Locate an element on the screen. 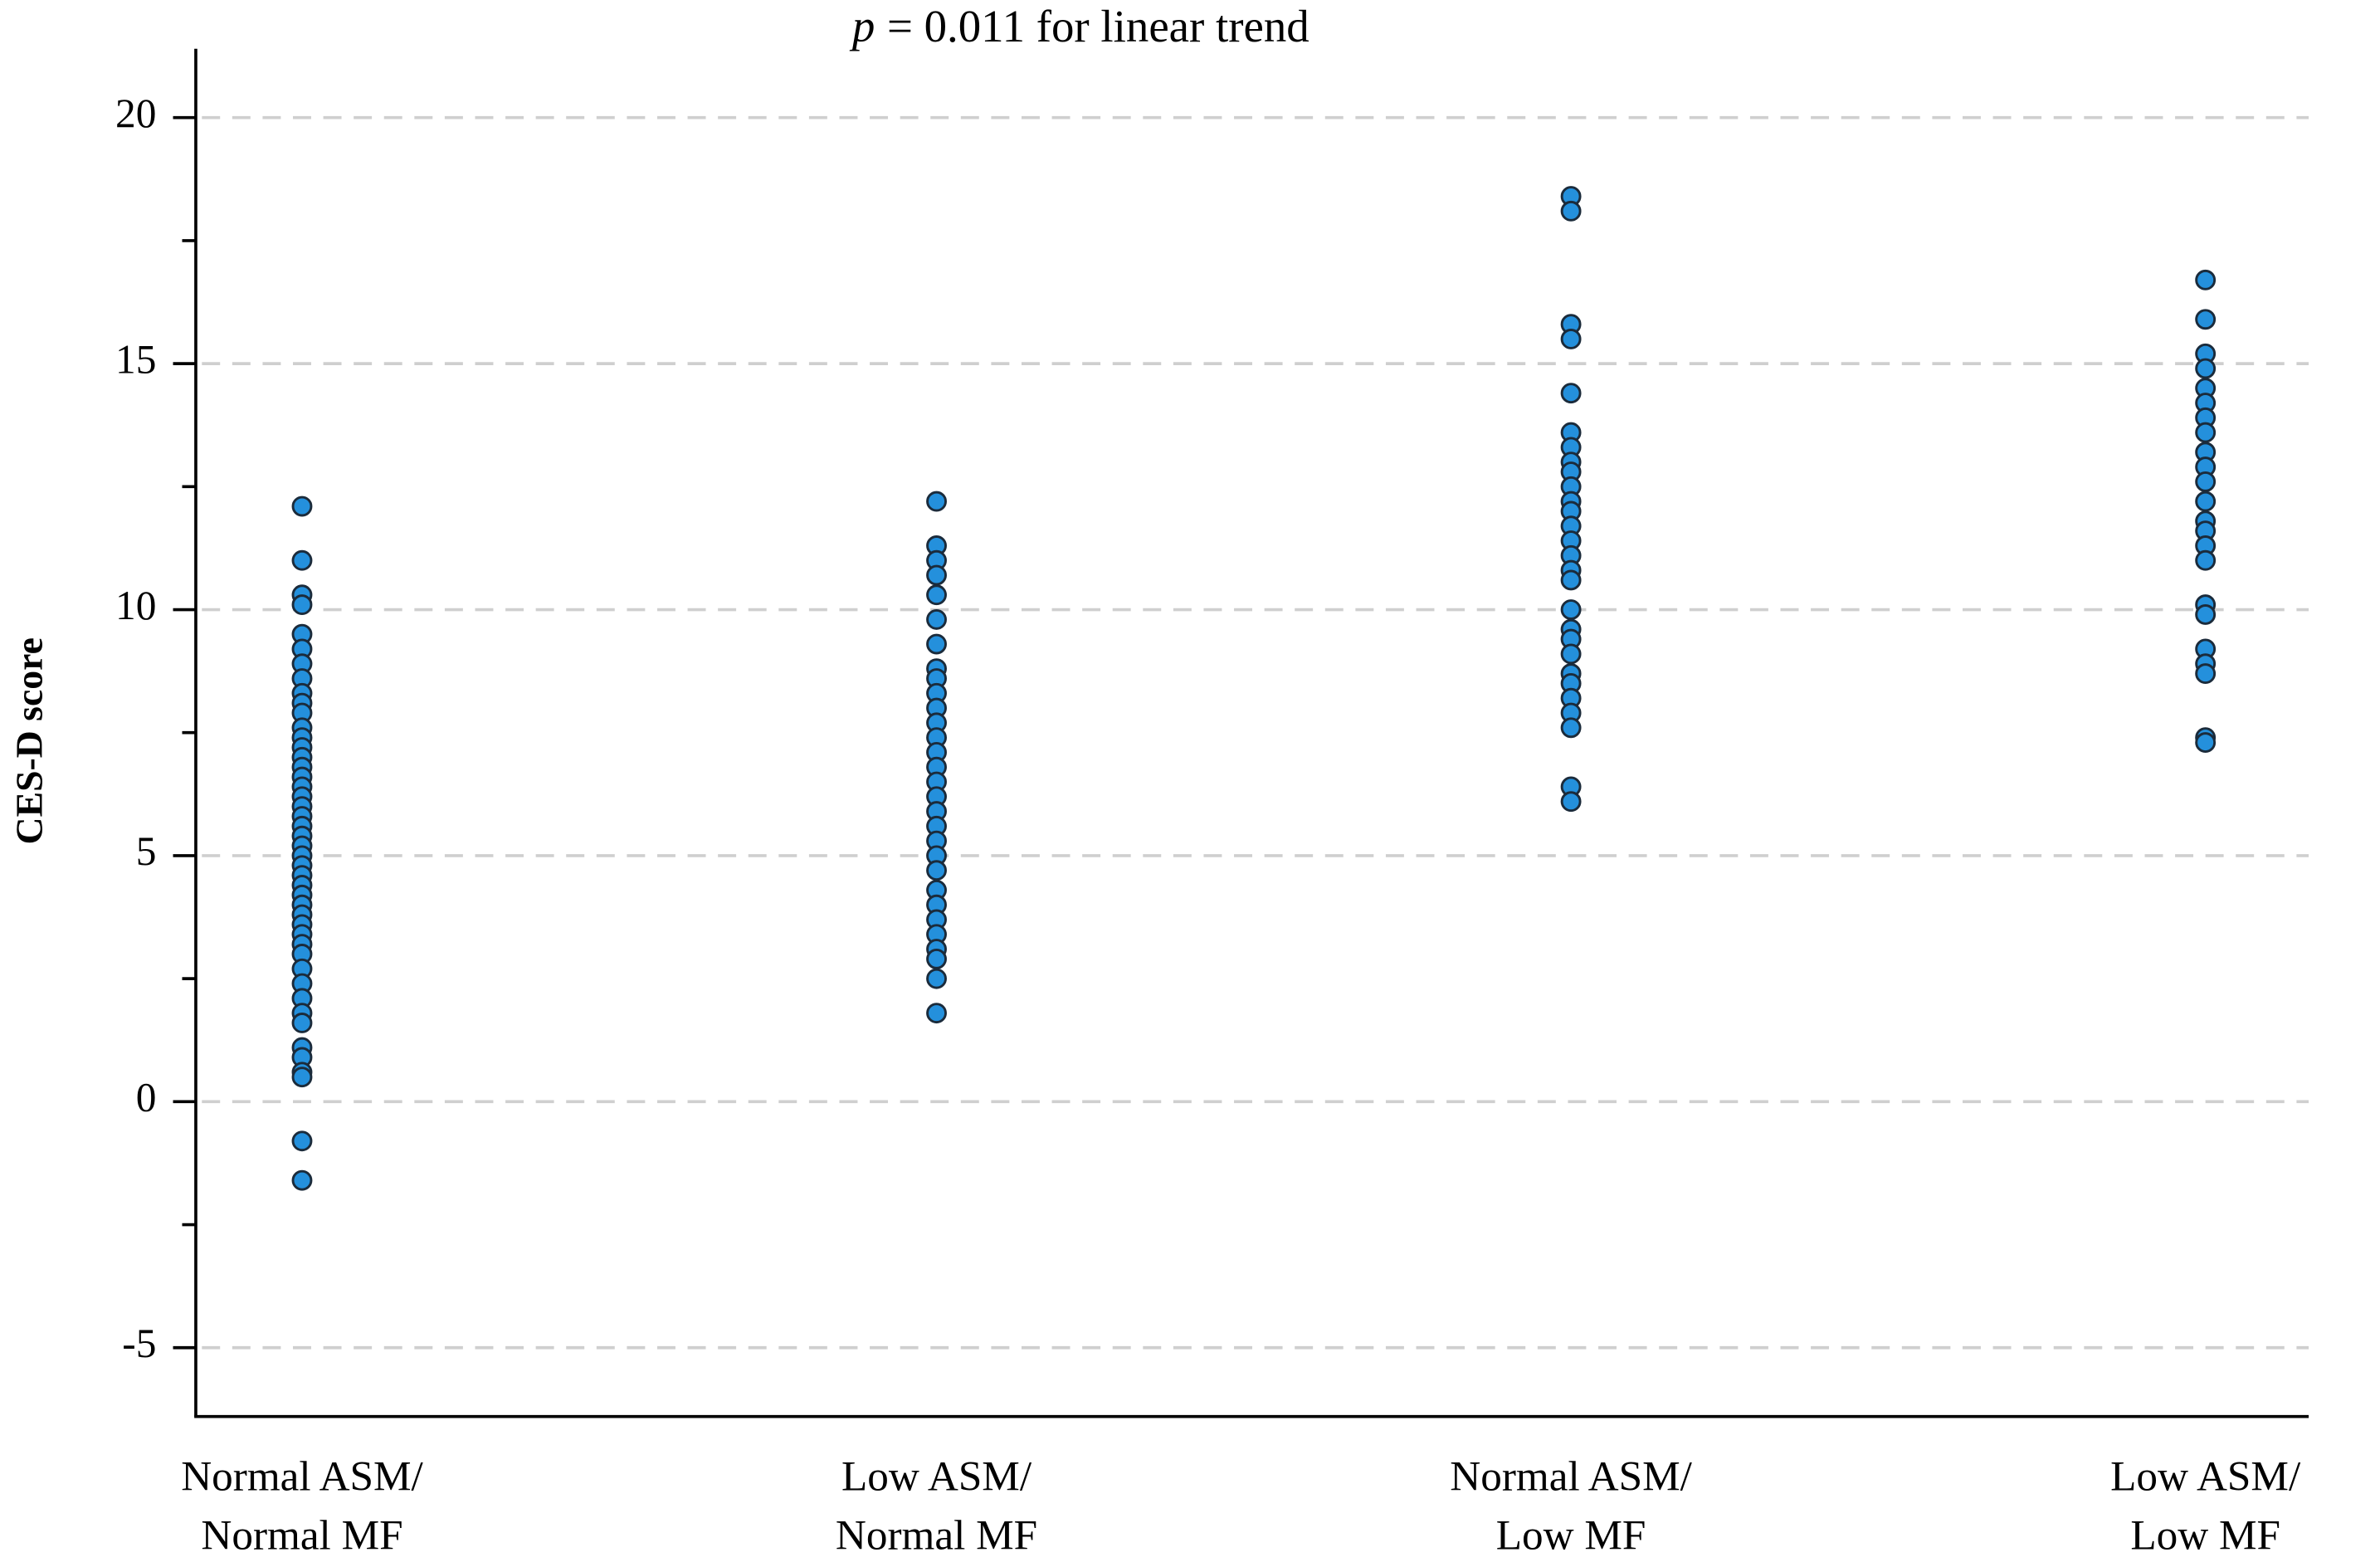 The height and width of the screenshot is (1567, 2380). annotation: p = 0.011 for linear trend is located at coordinates (1079, 25).